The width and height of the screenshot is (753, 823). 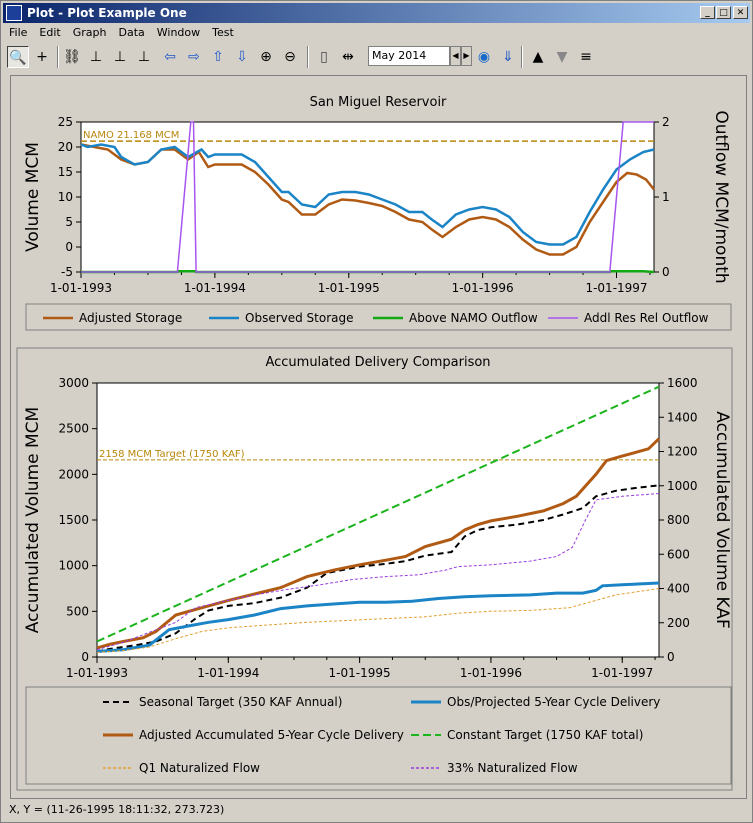 I want to click on namo-label: NAMO 21.168 MCM, so click(x=131, y=135).